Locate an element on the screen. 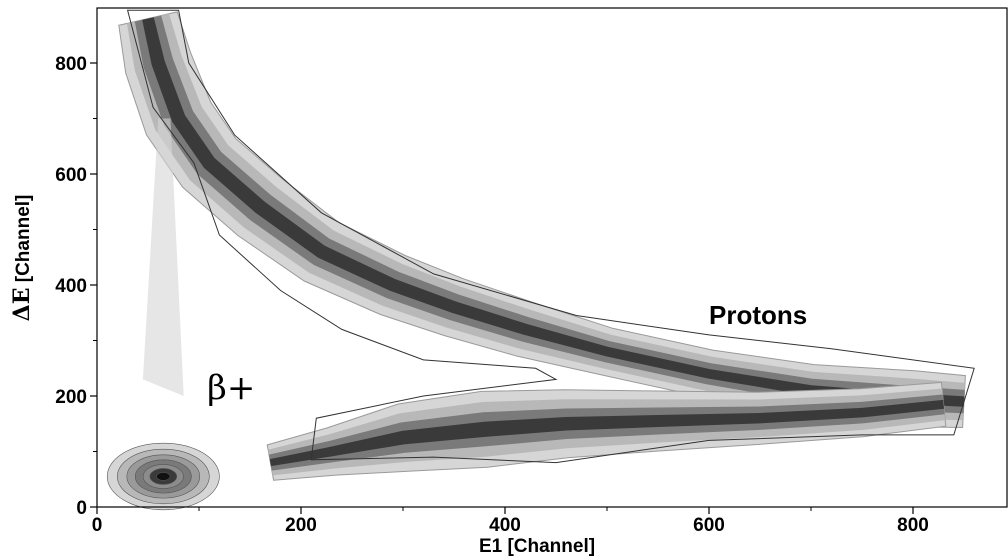 The width and height of the screenshot is (1008, 558). x-tick-label-200: 200 is located at coordinates (301, 525).